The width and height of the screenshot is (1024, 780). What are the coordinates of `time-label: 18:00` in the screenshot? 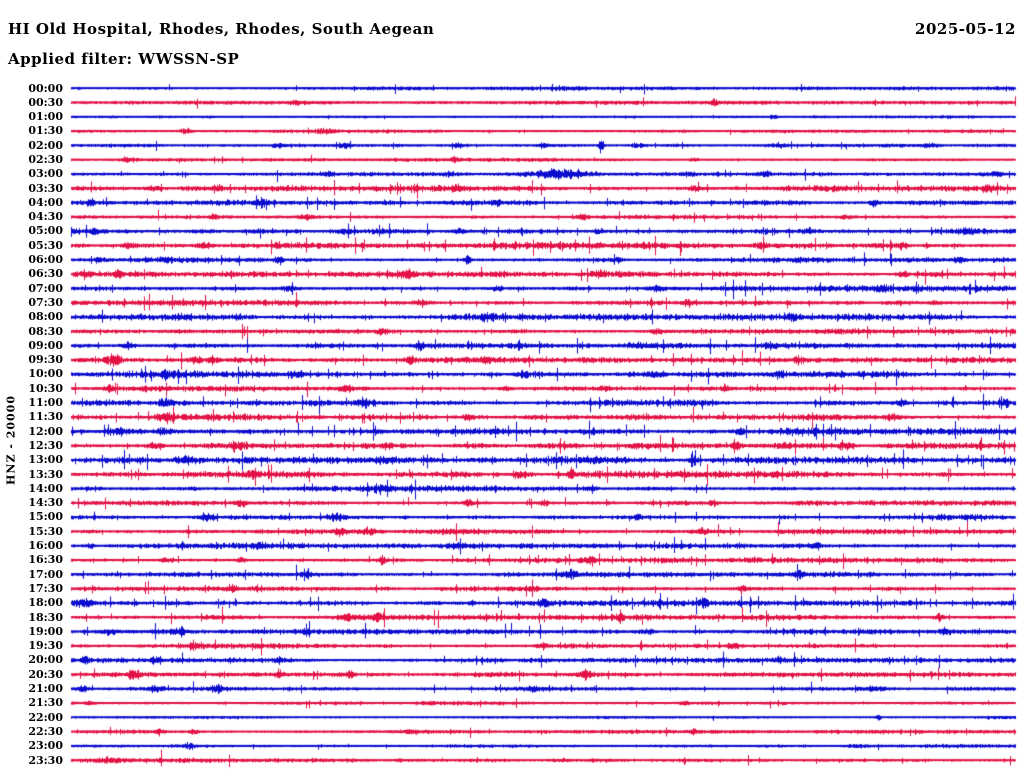 It's located at (45, 603).